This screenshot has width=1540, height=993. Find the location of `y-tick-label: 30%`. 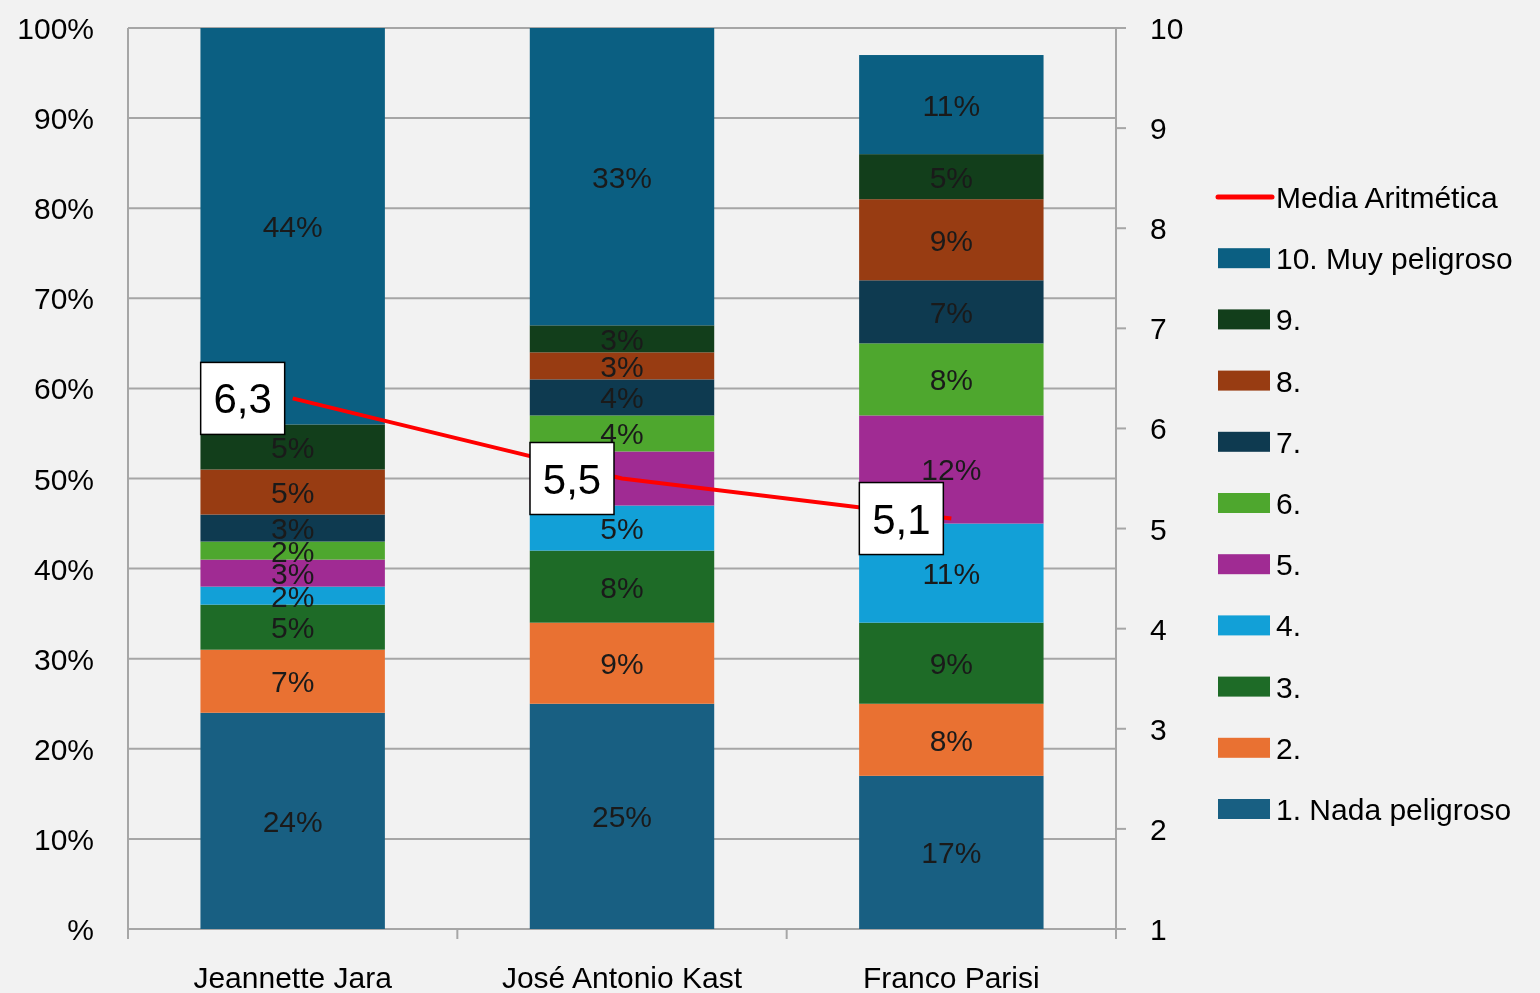

y-tick-label: 30% is located at coordinates (63, 659).